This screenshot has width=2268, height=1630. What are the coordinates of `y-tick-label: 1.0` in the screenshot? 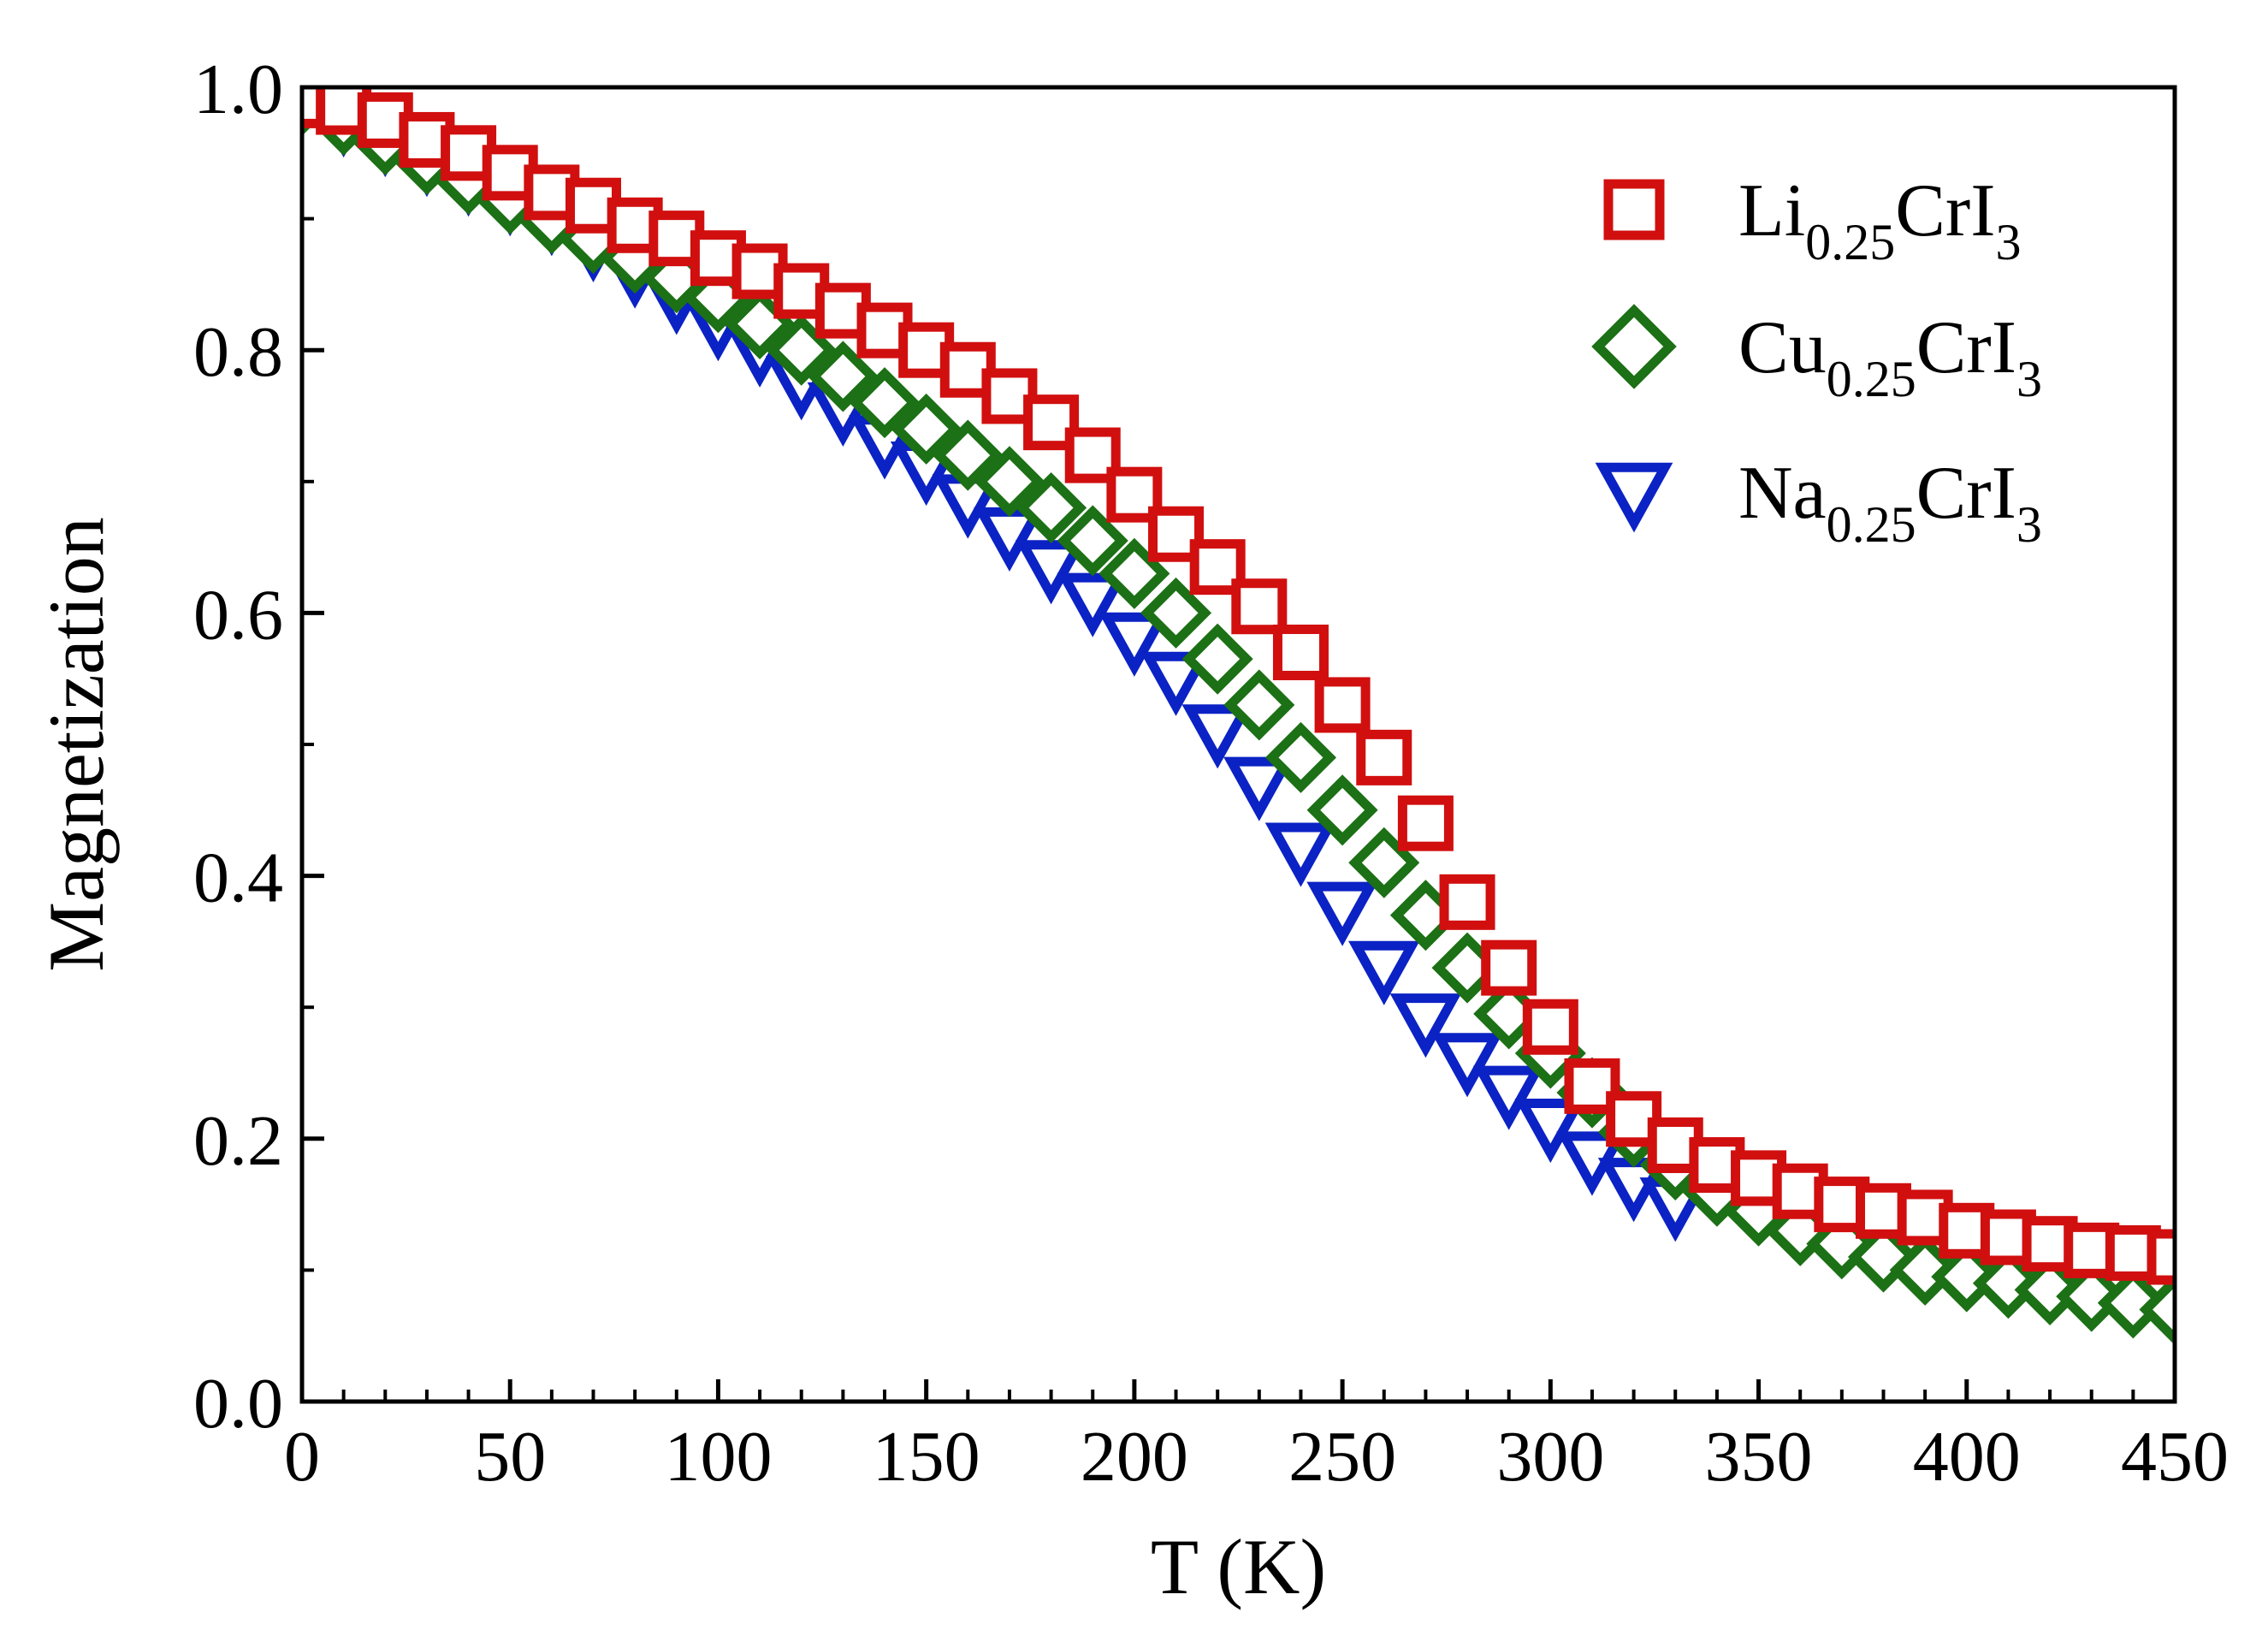 It's located at (238, 89).